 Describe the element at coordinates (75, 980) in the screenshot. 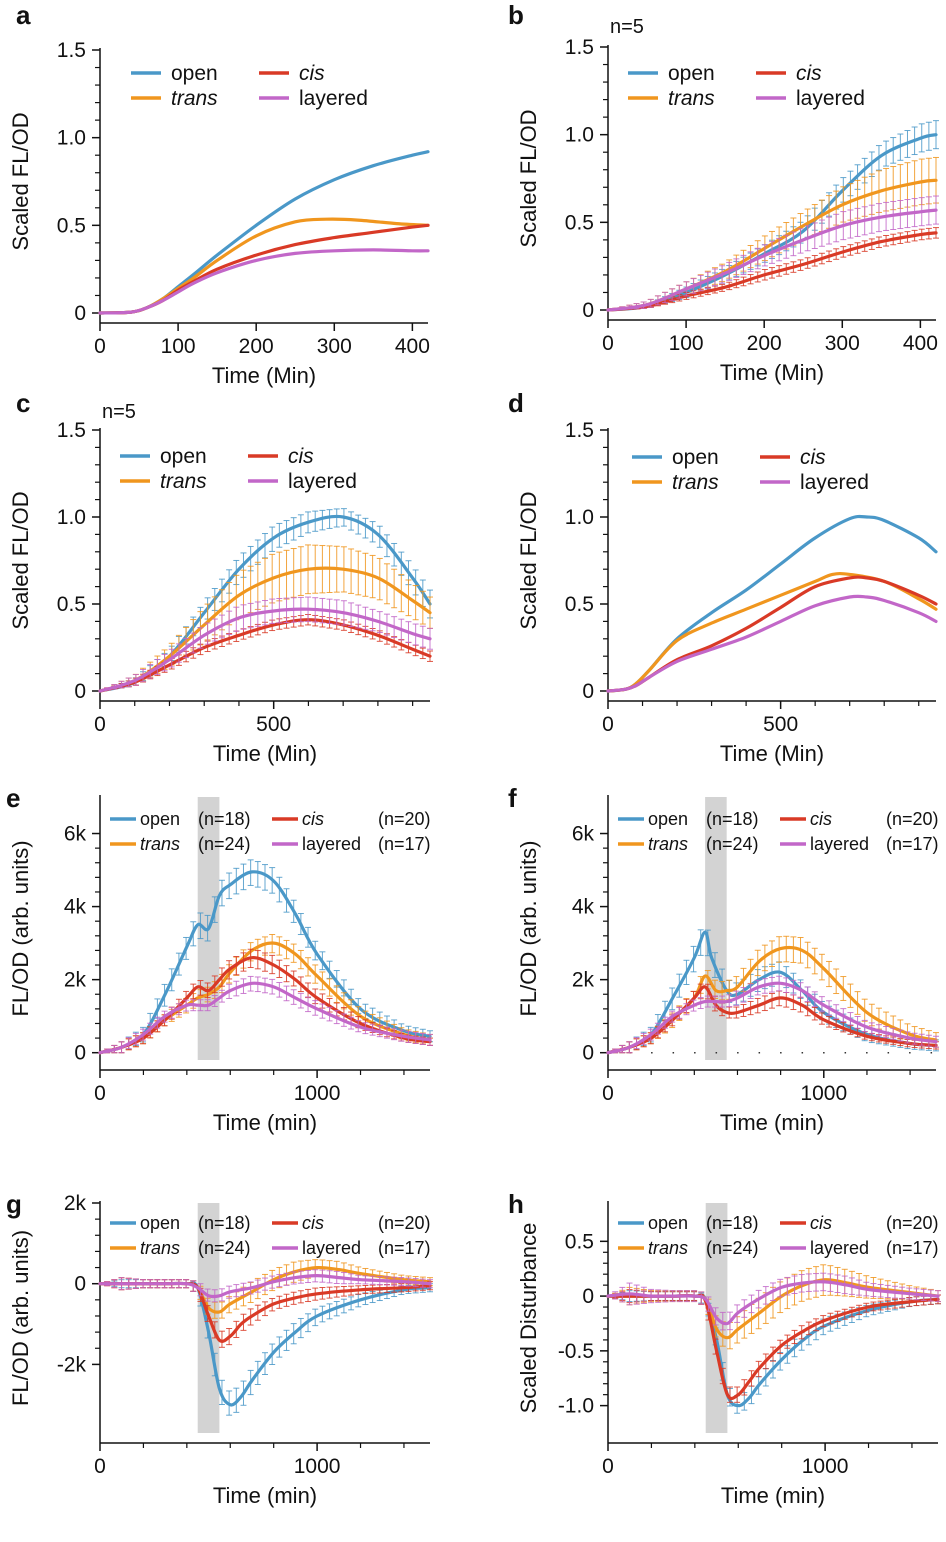

I see `y-tick-label: 2k` at that location.